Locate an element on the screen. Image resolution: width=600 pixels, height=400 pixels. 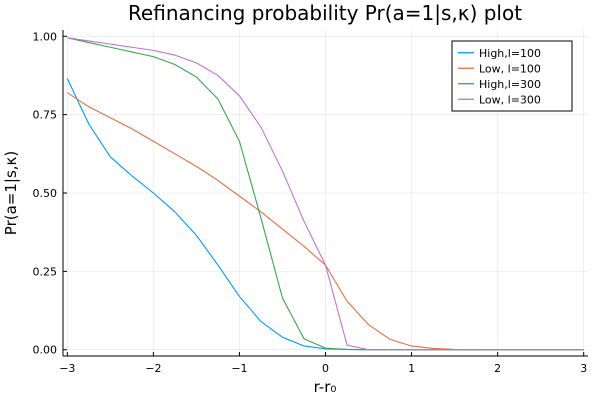
legend-entry-label: Low, l=300 is located at coordinates (510, 99).